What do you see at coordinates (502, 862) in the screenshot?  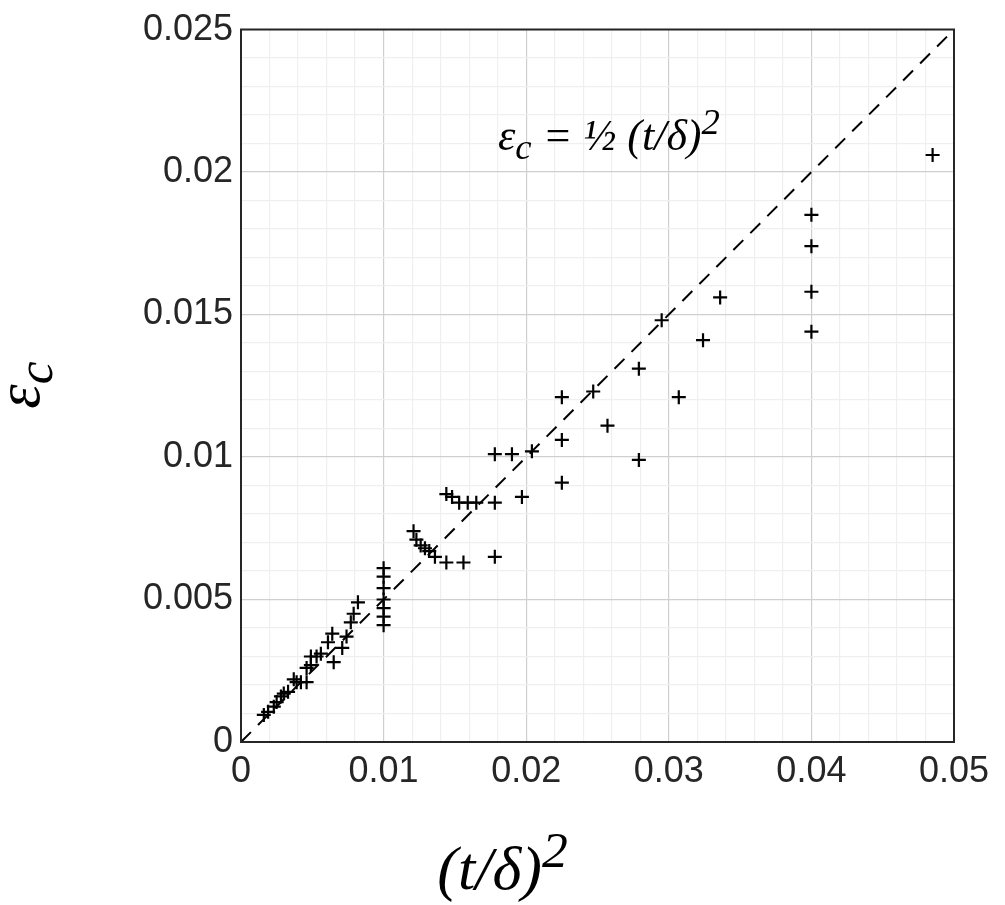 I see `x-axis-title: (t/δ)$^{2}$` at bounding box center [502, 862].